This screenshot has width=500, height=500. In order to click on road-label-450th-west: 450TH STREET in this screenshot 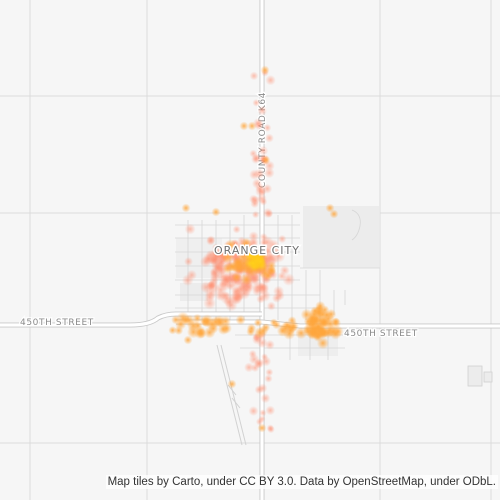, I will do `click(57, 323)`.